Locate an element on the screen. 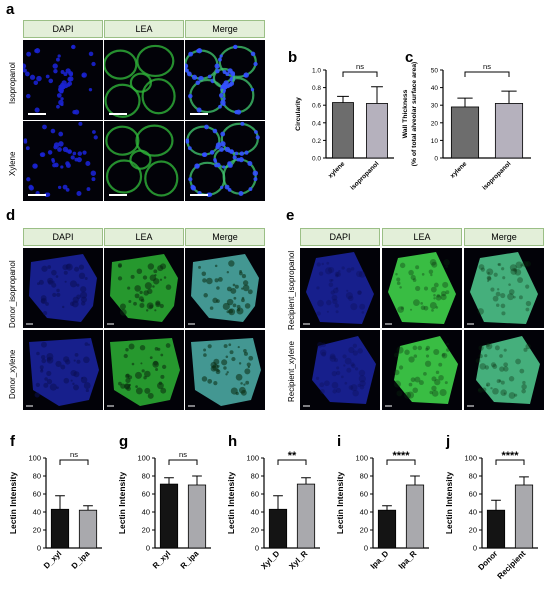  micrograph-a-isopropanol-lea is located at coordinates (144, 80).